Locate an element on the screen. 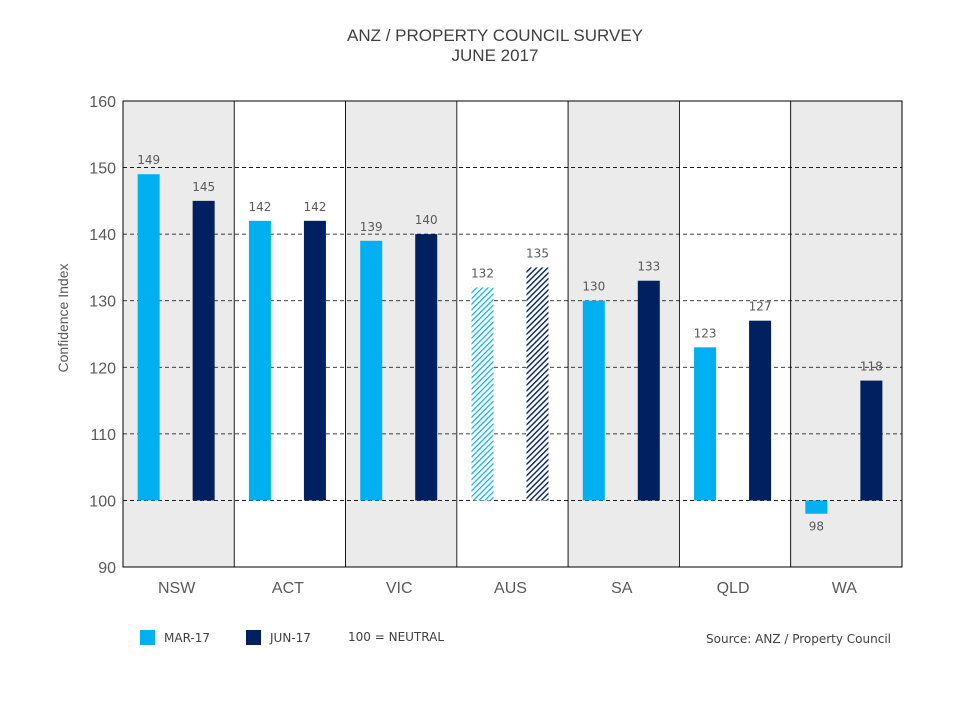 This screenshot has width=960, height=720. legend-swatch-jun is located at coordinates (253, 637).